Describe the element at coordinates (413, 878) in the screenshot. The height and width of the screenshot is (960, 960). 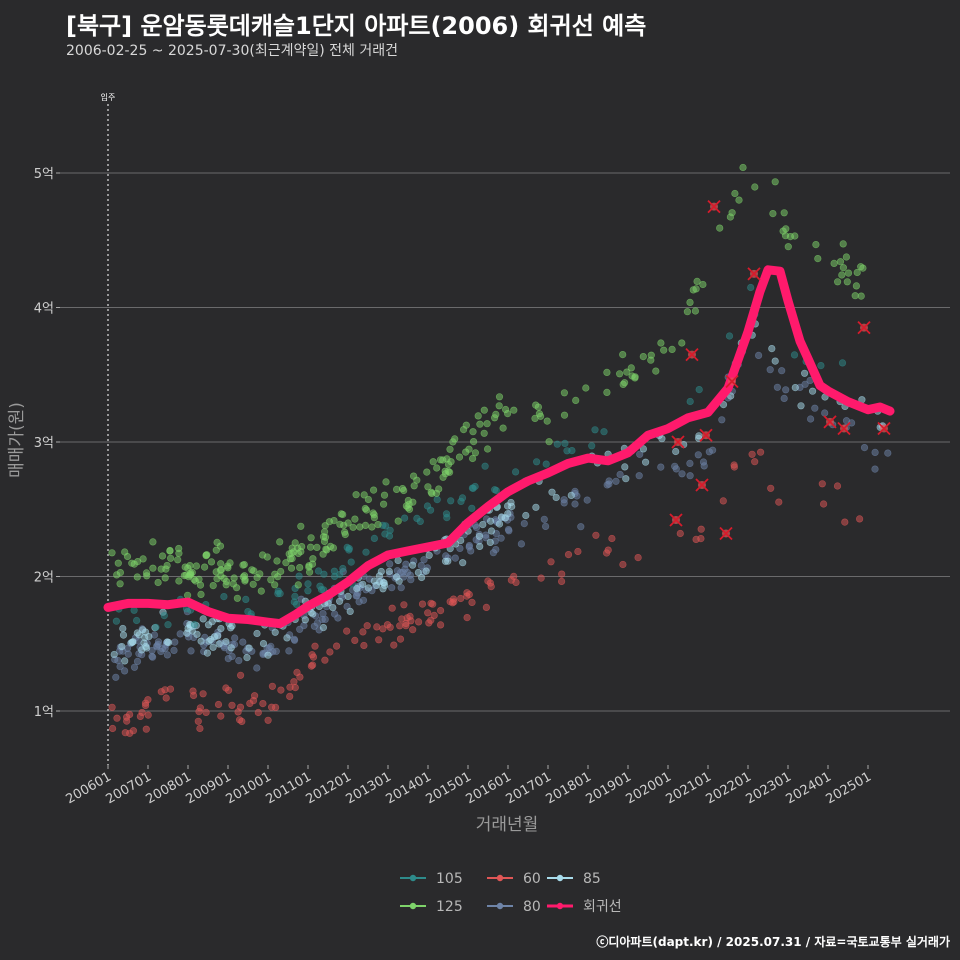
I see `legend-dot` at that location.